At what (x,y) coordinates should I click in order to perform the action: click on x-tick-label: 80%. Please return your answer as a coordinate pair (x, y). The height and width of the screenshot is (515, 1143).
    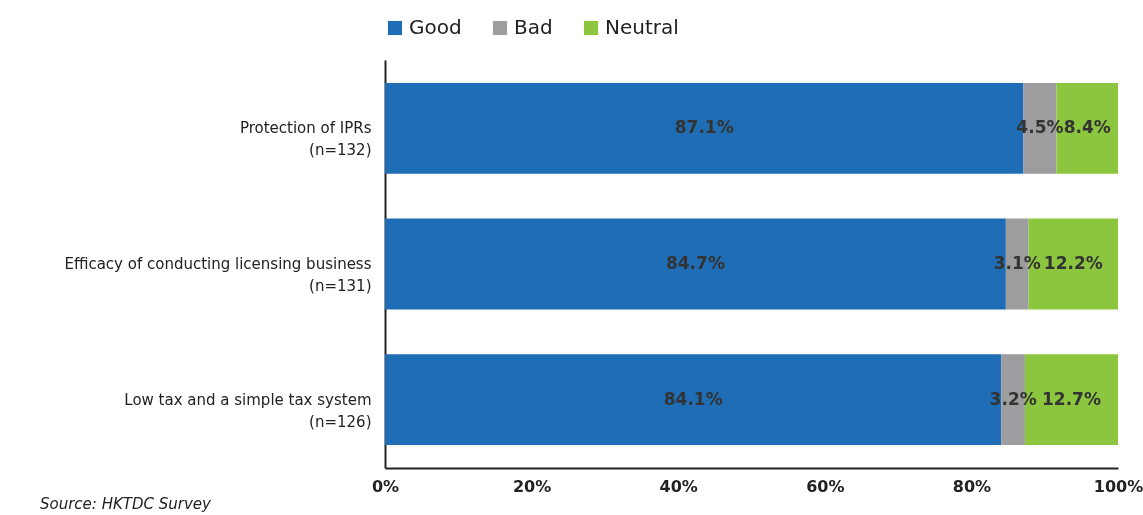
    Looking at the image, I should click on (972, 486).